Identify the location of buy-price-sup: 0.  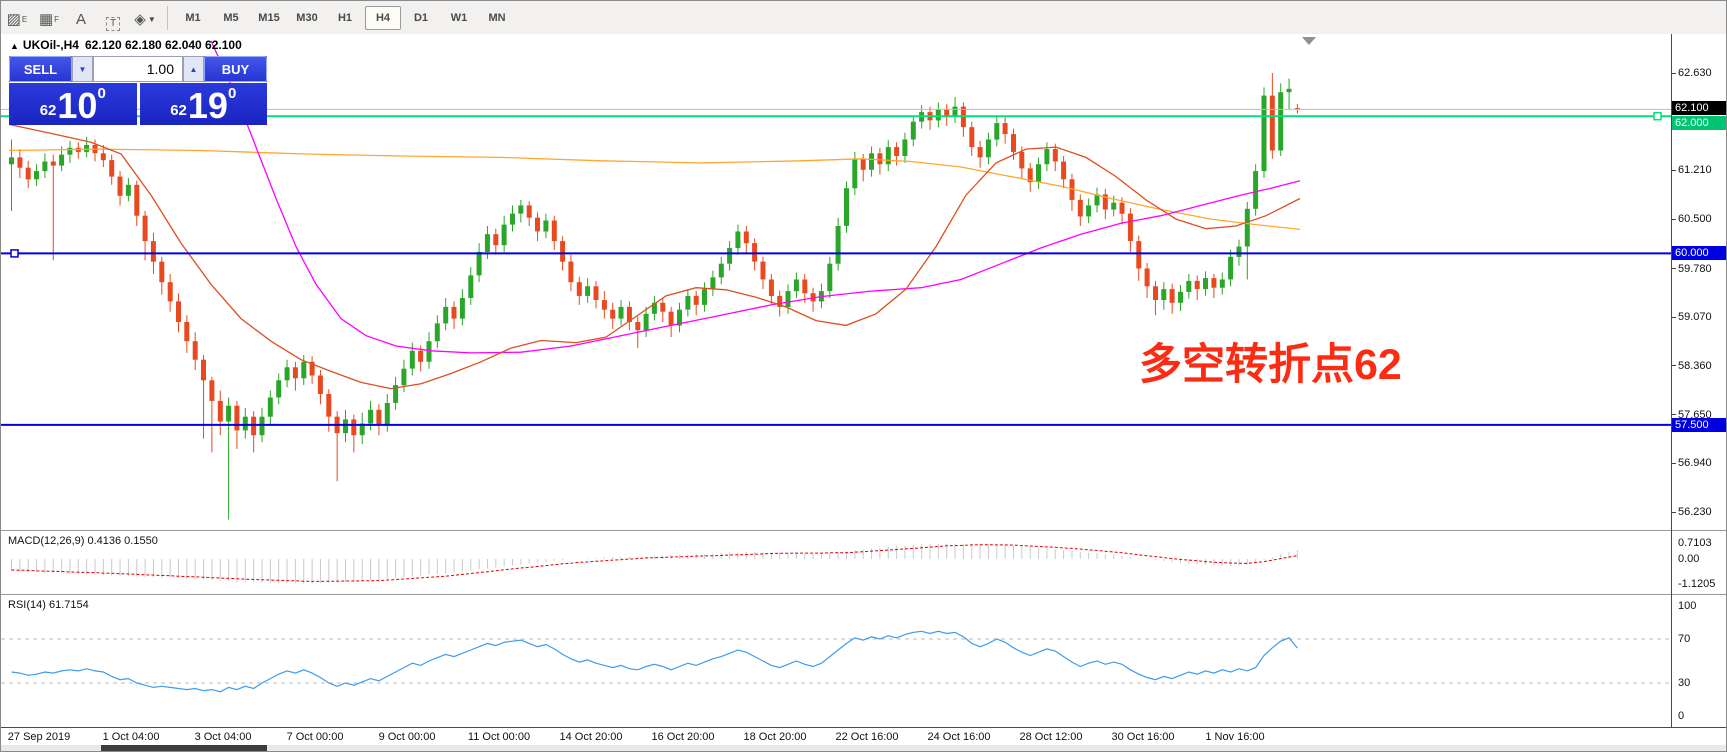
(232, 93).